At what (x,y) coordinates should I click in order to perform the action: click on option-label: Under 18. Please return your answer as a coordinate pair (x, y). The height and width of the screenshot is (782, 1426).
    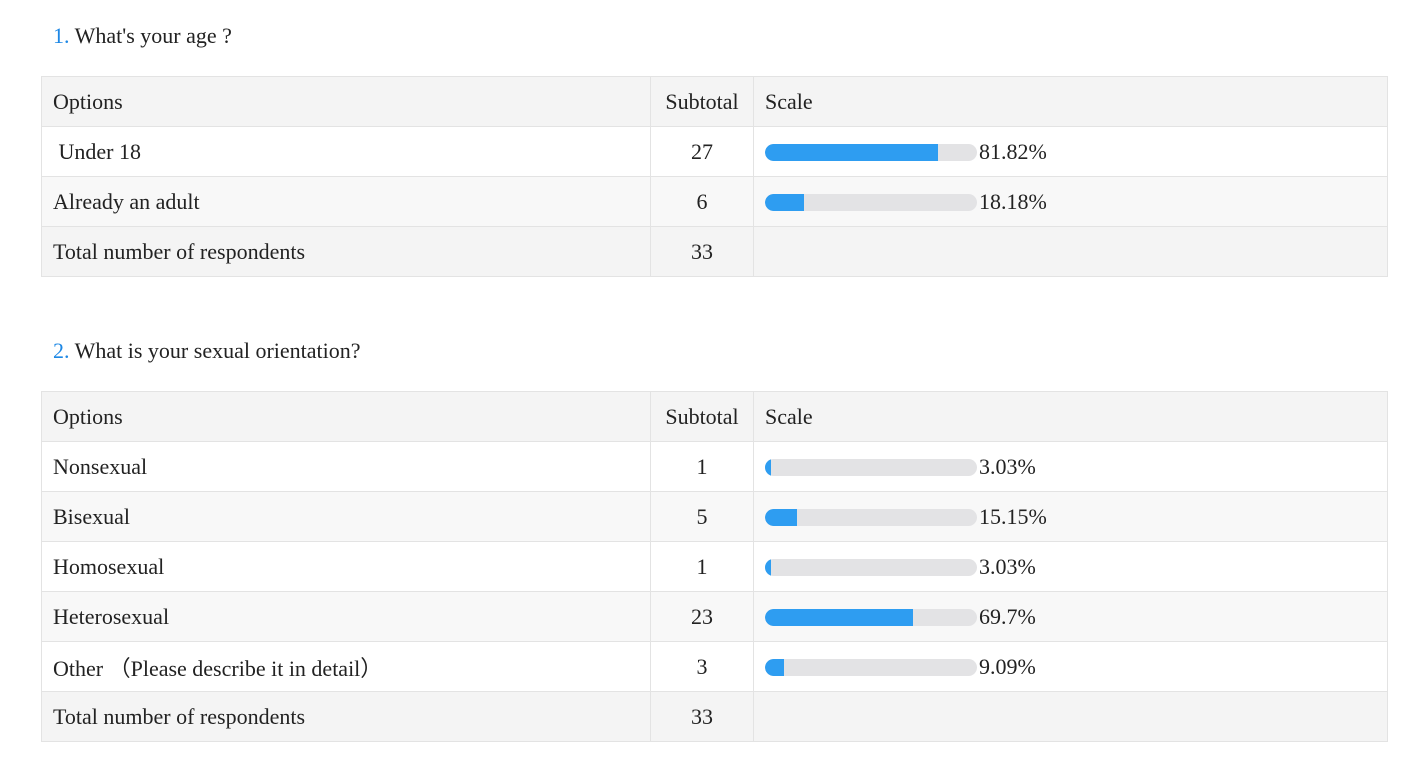
    Looking at the image, I should click on (346, 151).